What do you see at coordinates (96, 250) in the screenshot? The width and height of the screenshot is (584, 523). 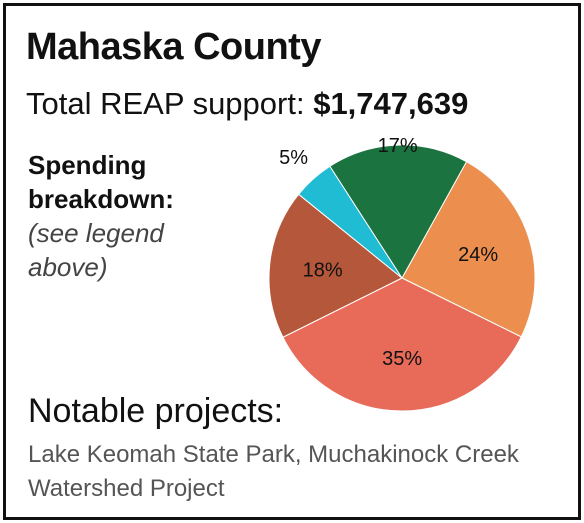 I see `breakdown-note: (see legend above)` at bounding box center [96, 250].